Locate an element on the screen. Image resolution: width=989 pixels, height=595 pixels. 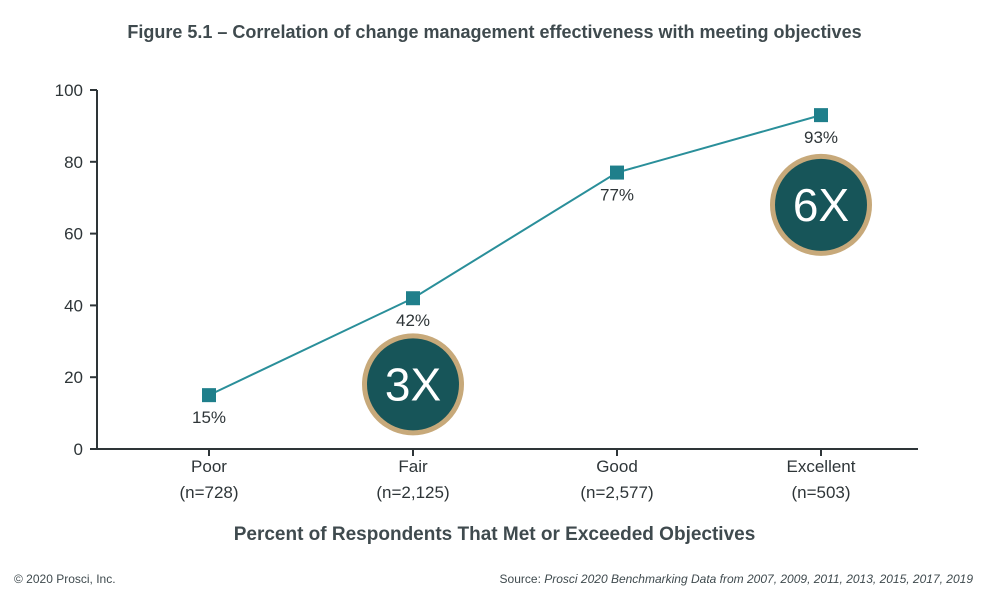
y-tick-label: 100 is located at coordinates (69, 90).